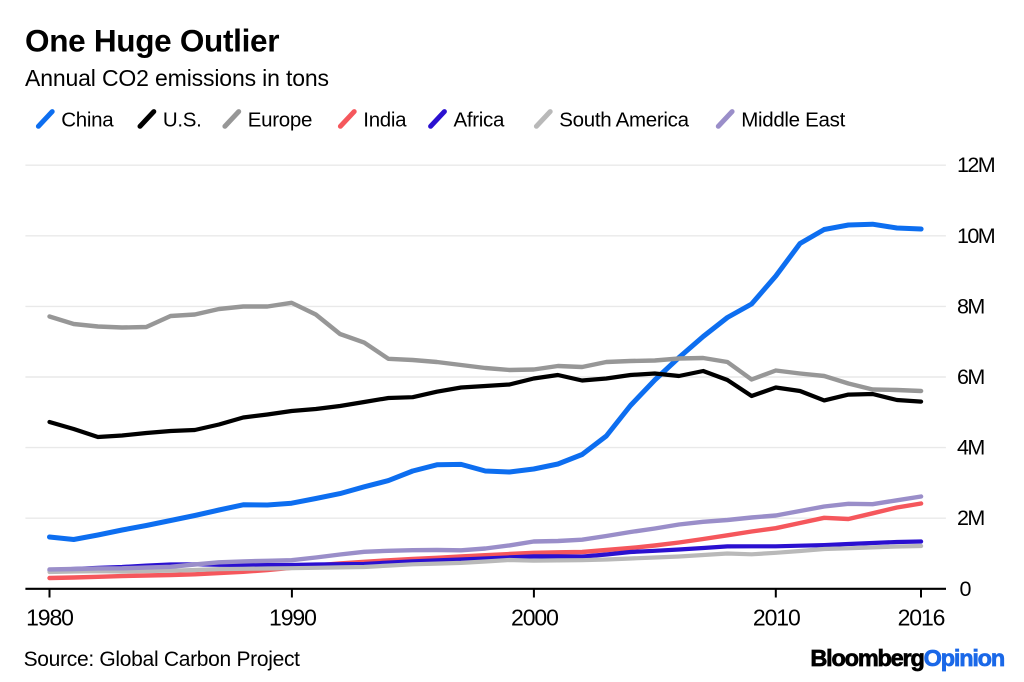 Image resolution: width=1024 pixels, height=682 pixels. Describe the element at coordinates (970, 377) in the screenshot. I see `svg-text: 6M` at that location.